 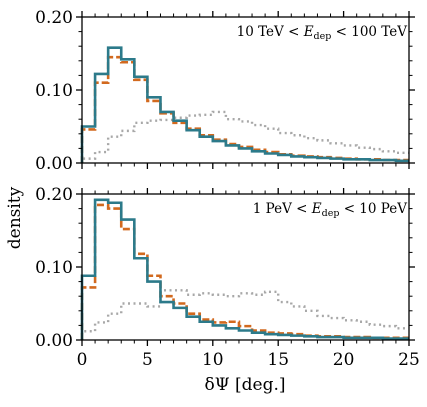 I want to click on x-tick-label: 20, so click(x=344, y=360).